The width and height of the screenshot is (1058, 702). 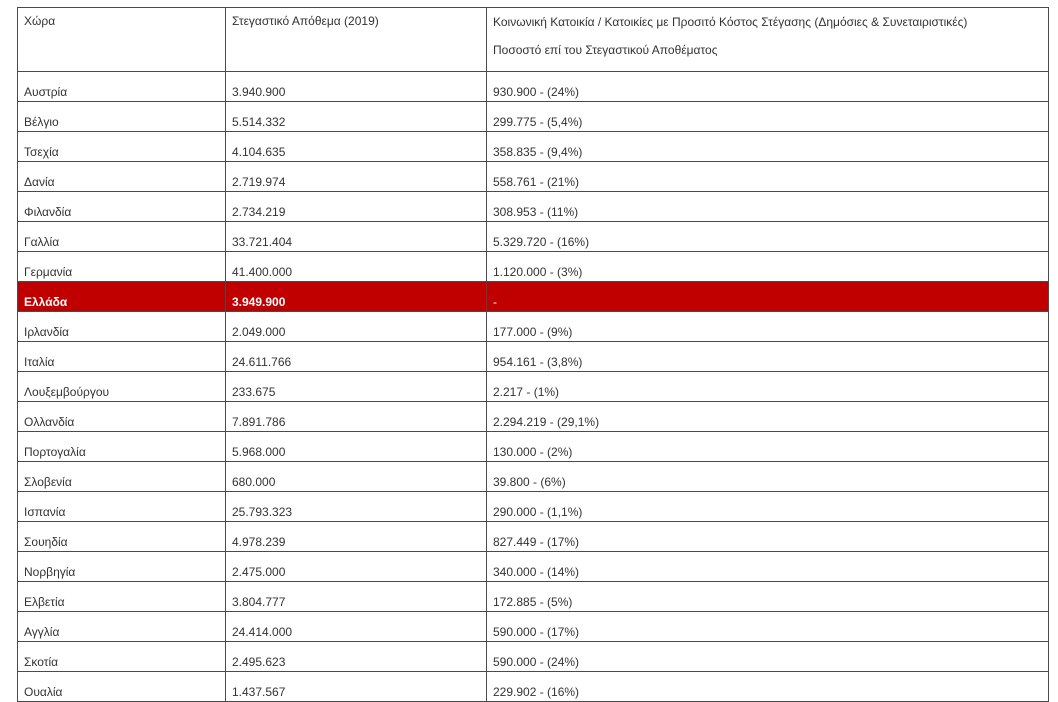 I want to click on cell-social-housing: 2.294.219 - (29,1%), so click(x=767, y=416).